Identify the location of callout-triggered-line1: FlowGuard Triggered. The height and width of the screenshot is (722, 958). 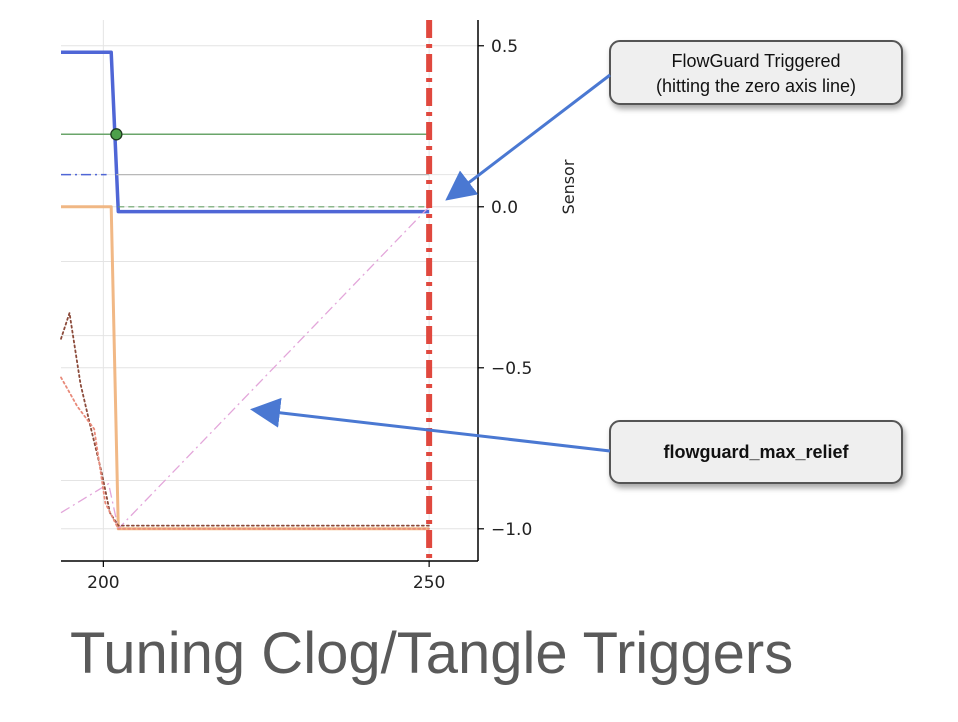
(755, 61).